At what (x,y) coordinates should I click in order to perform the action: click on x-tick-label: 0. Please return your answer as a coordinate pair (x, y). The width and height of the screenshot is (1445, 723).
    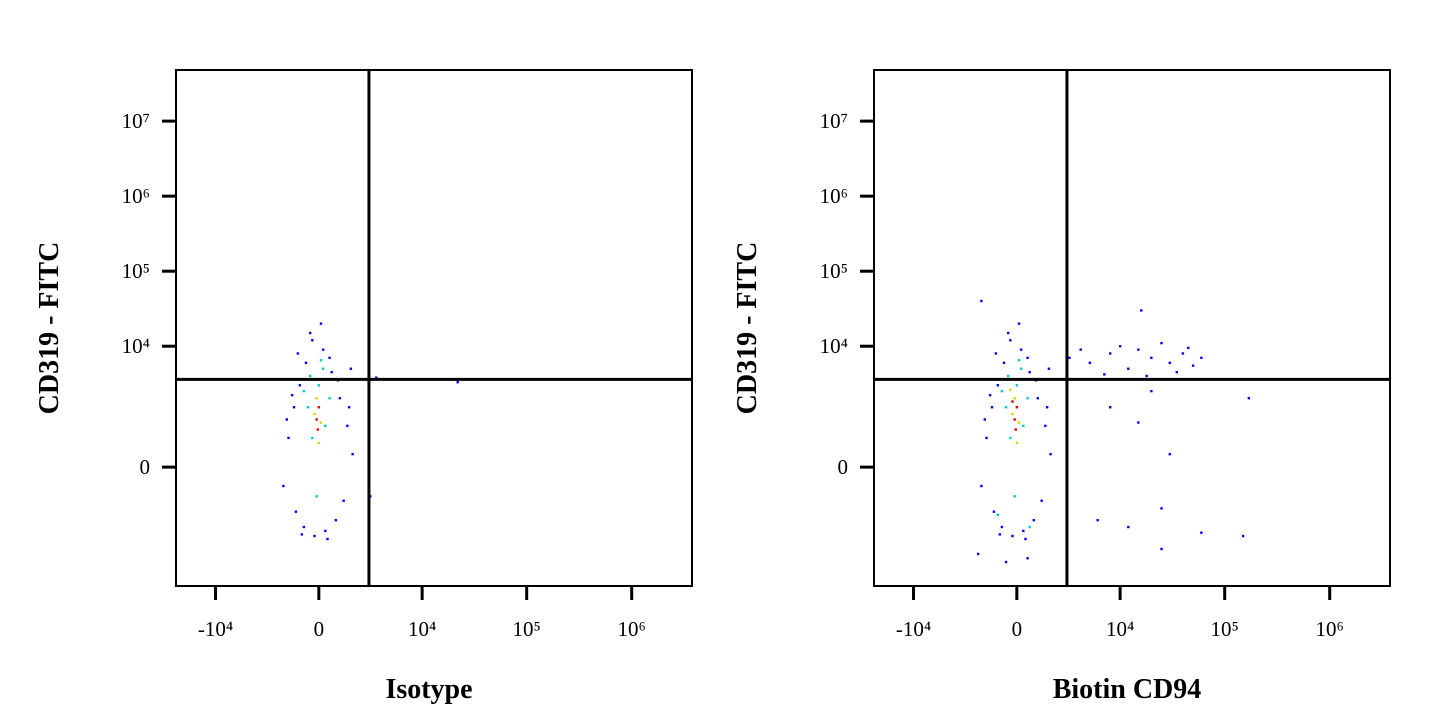
    Looking at the image, I should click on (1017, 629).